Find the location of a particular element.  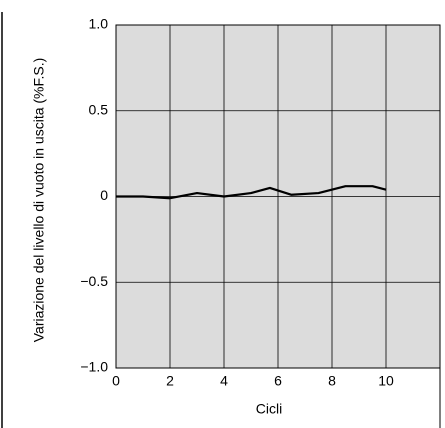

y-tick-label: −0.5 is located at coordinates (94, 281).